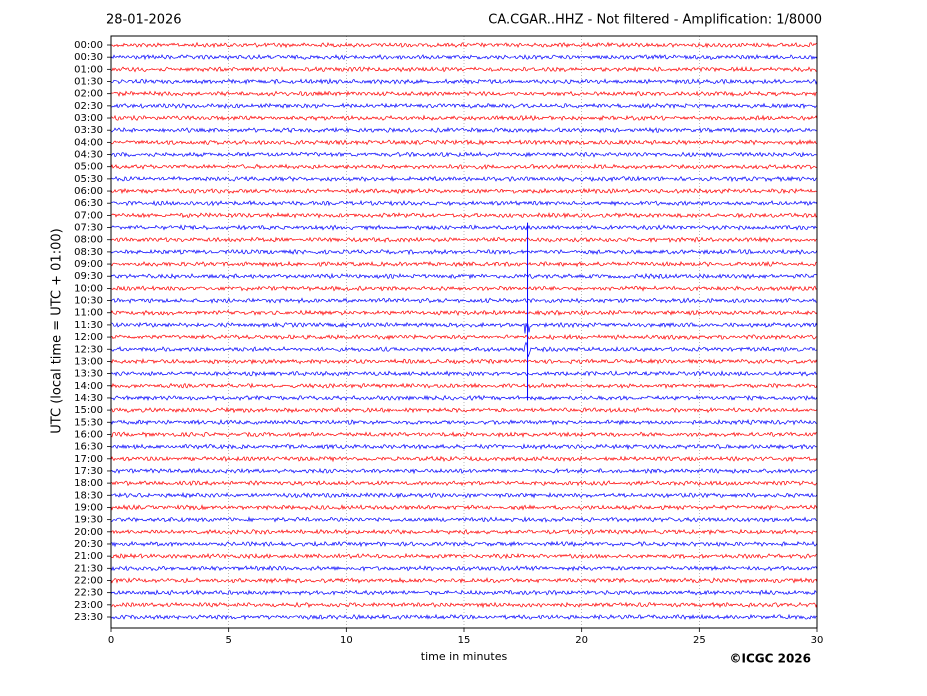 The height and width of the screenshot is (696, 927). I want to click on y-tick-label: 02:30, so click(88, 106).